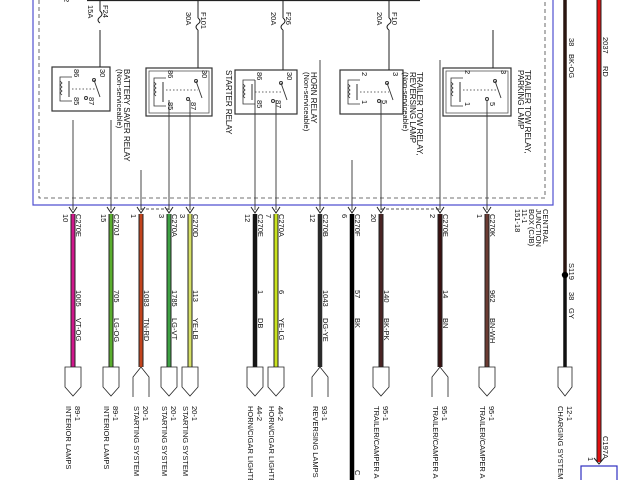 The image size is (640, 480). I want to click on cjb-label: CENTRAL JUNCTION BOX (CJB) 11-1 151-18, so click(531, 228).